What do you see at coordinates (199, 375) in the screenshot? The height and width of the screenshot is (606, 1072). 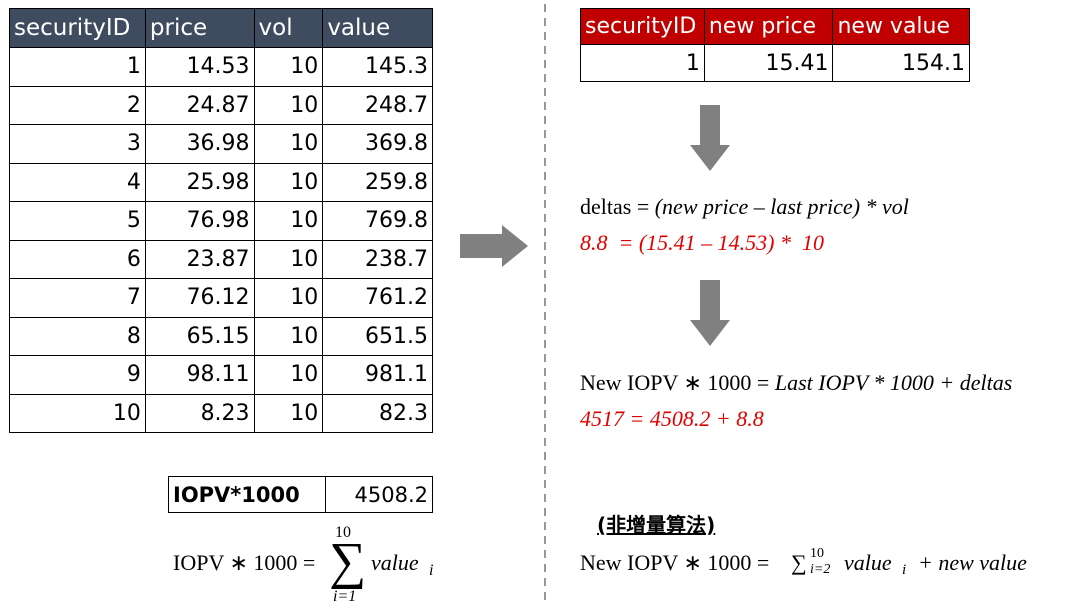 I see `cell: 98.11` at bounding box center [199, 375].